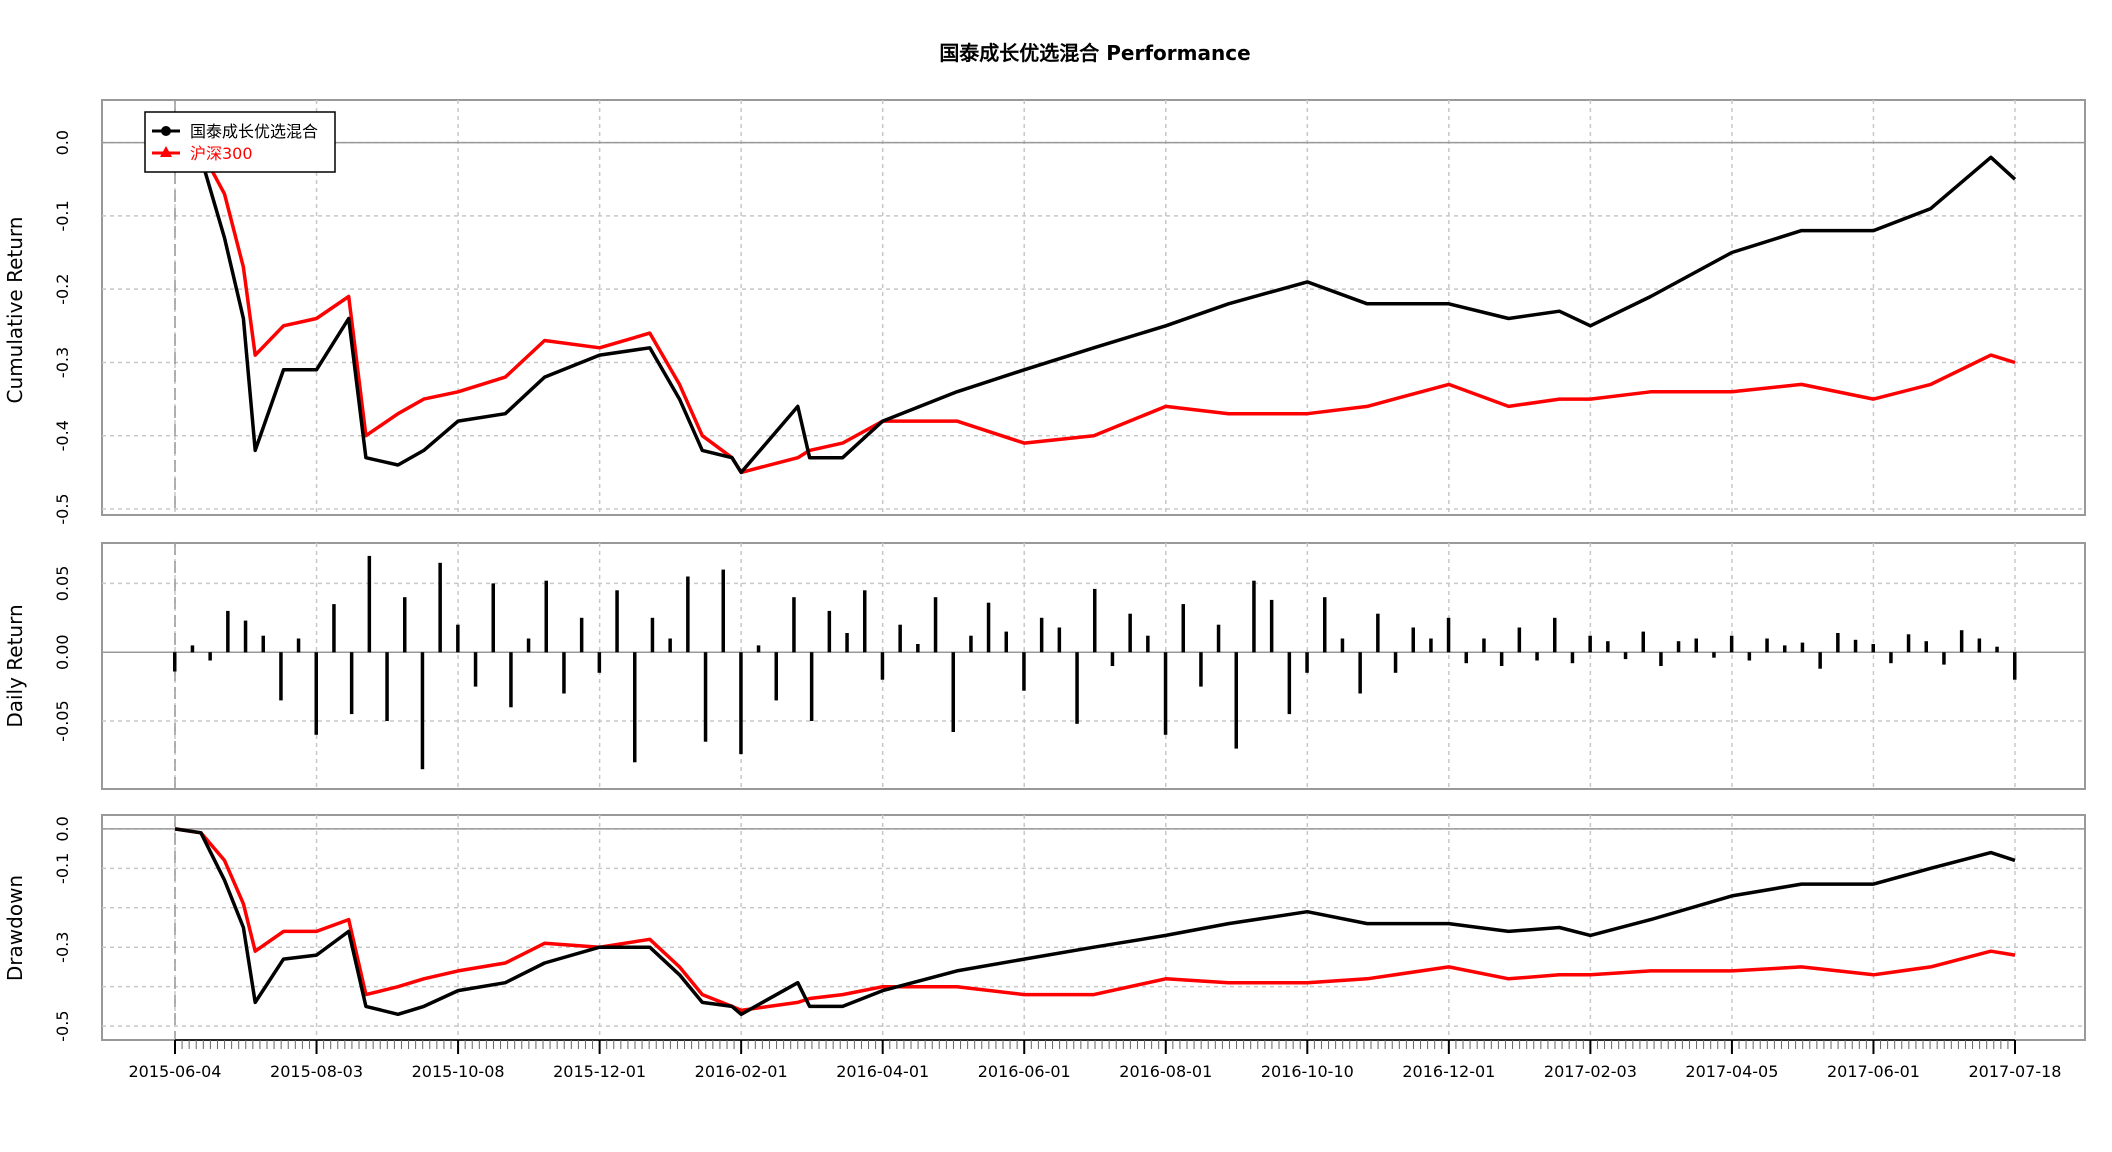 The width and height of the screenshot is (2112, 1152). What do you see at coordinates (62, 929) in the screenshot?
I see `drawdown-y-ticks: 0.0 -0.1 -0.3 -0.5` at bounding box center [62, 929].